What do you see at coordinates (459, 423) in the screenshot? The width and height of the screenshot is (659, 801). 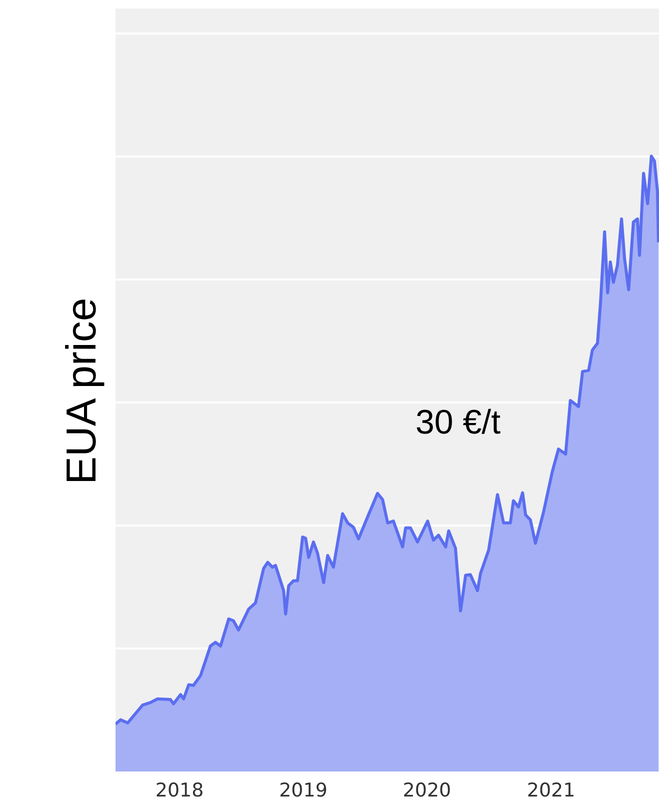 I see `annotation: 30 €/t` at bounding box center [459, 423].